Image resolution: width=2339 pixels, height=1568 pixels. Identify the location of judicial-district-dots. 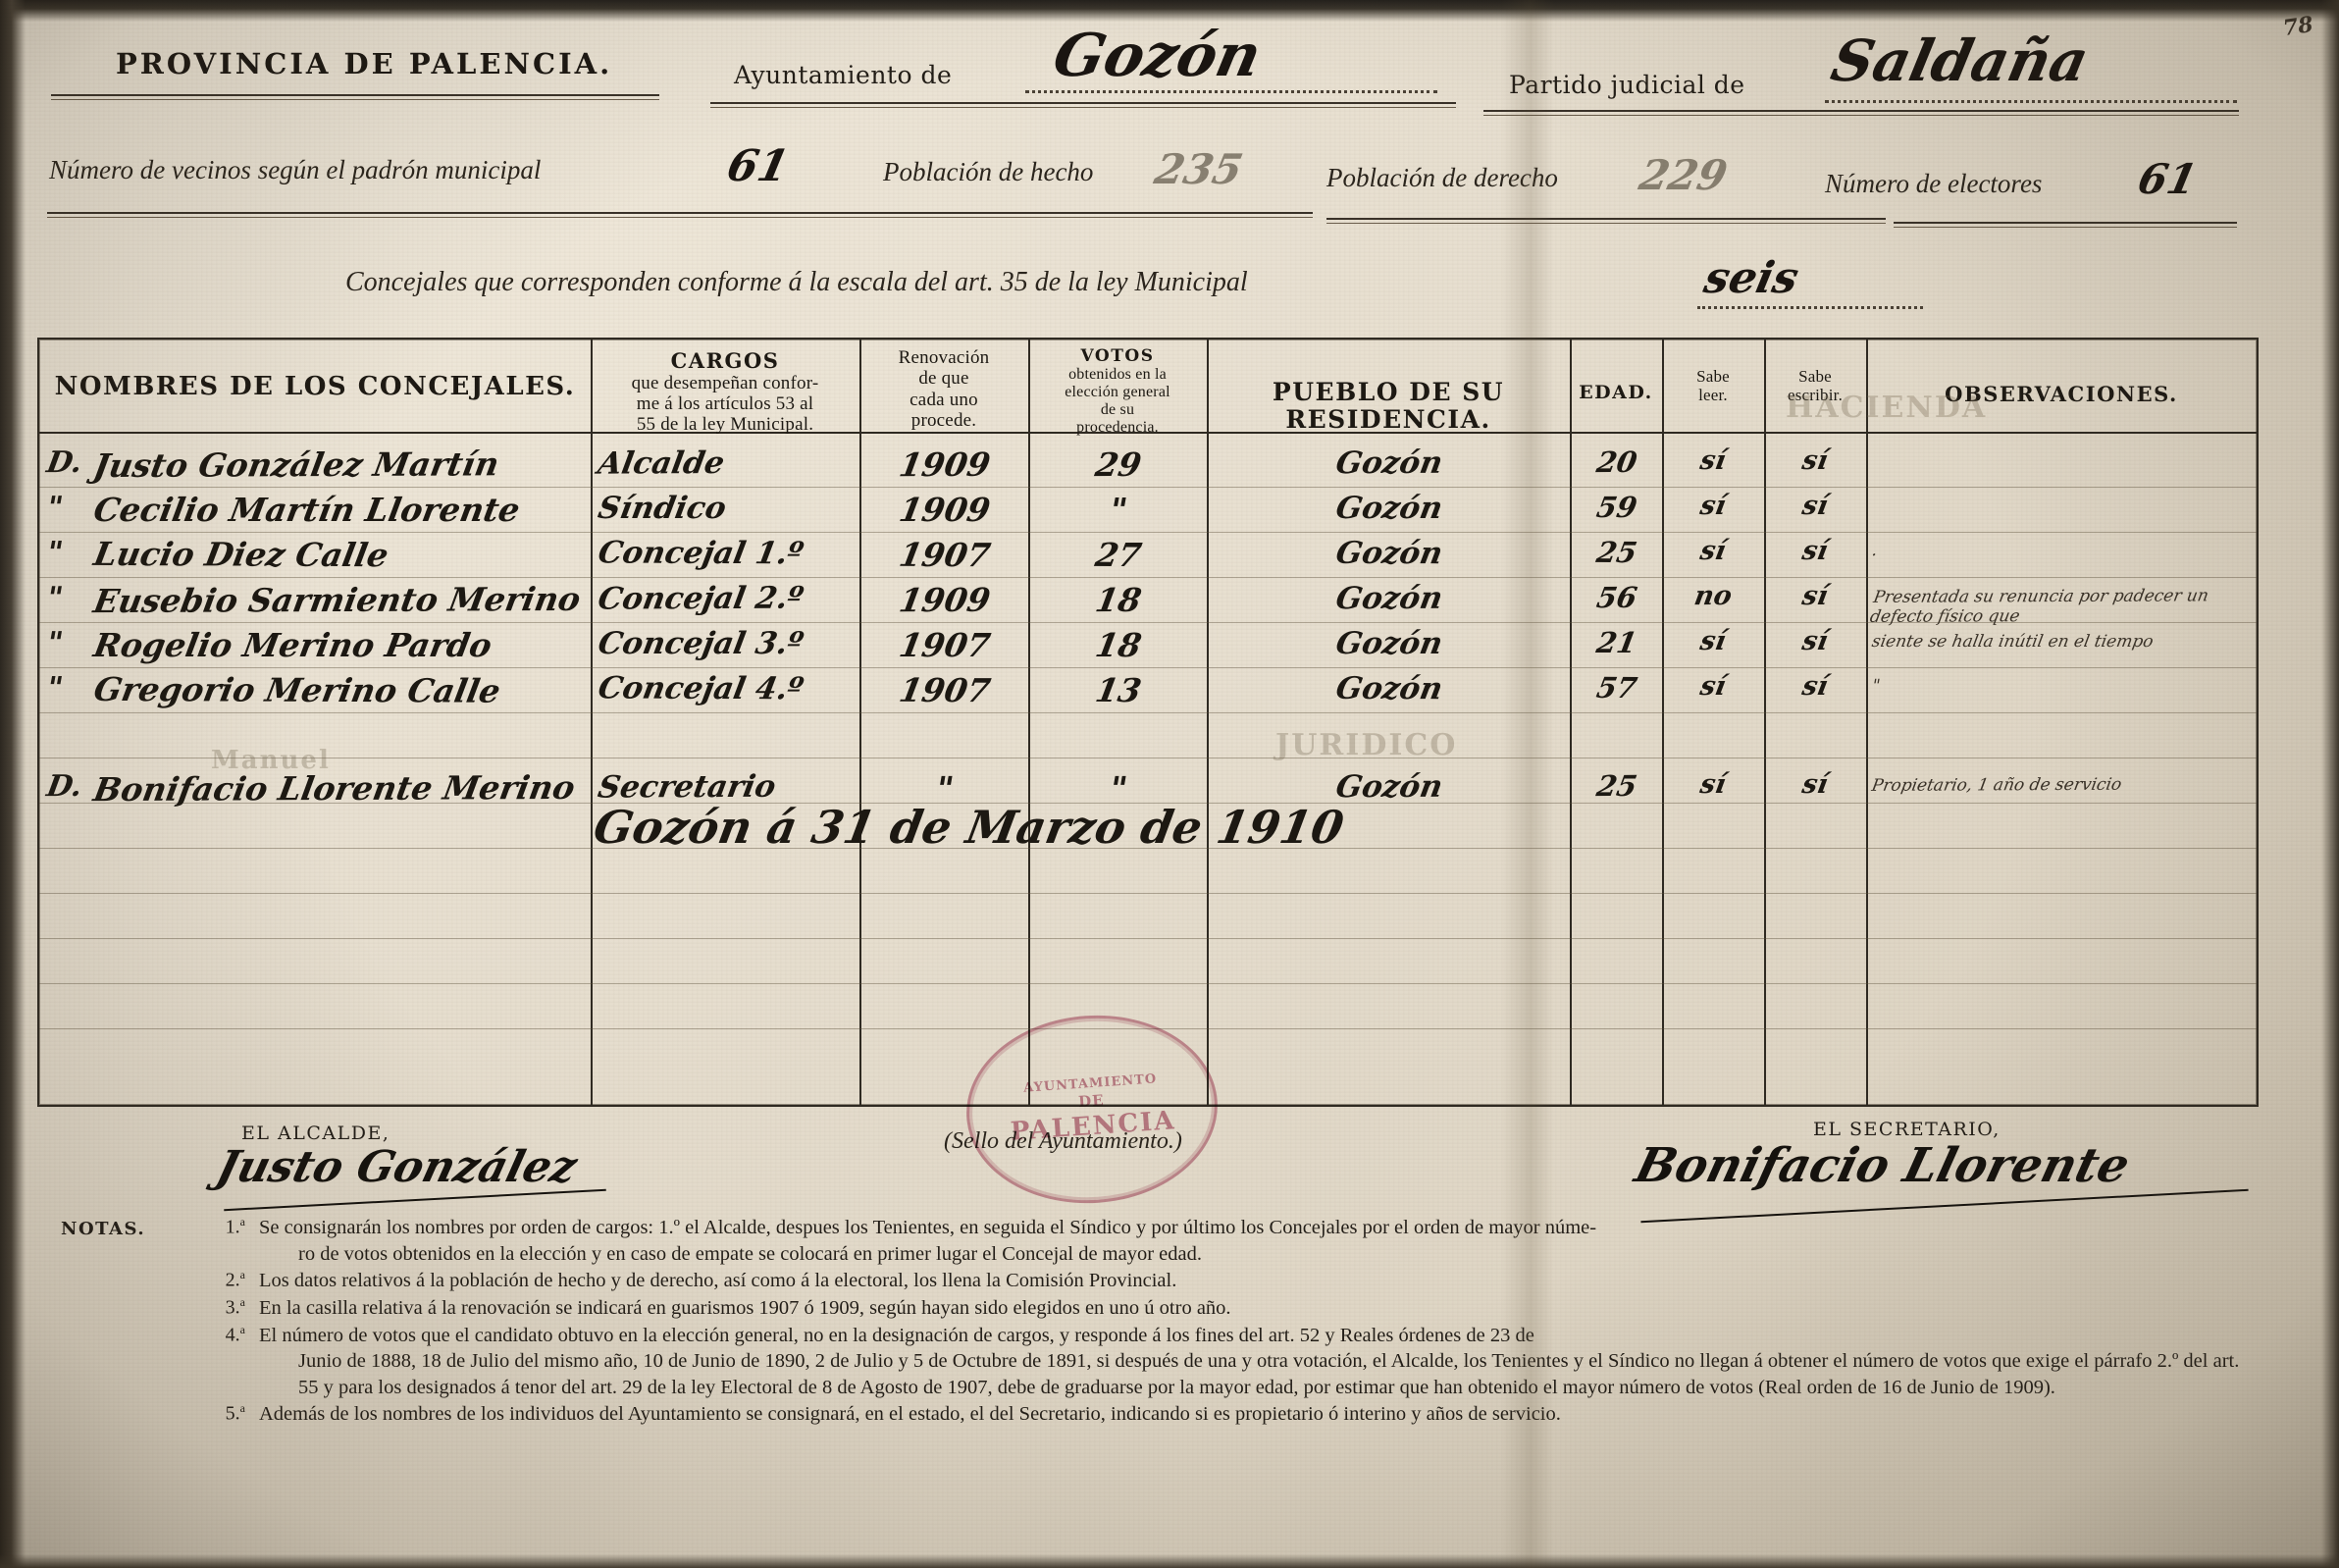
(2031, 101).